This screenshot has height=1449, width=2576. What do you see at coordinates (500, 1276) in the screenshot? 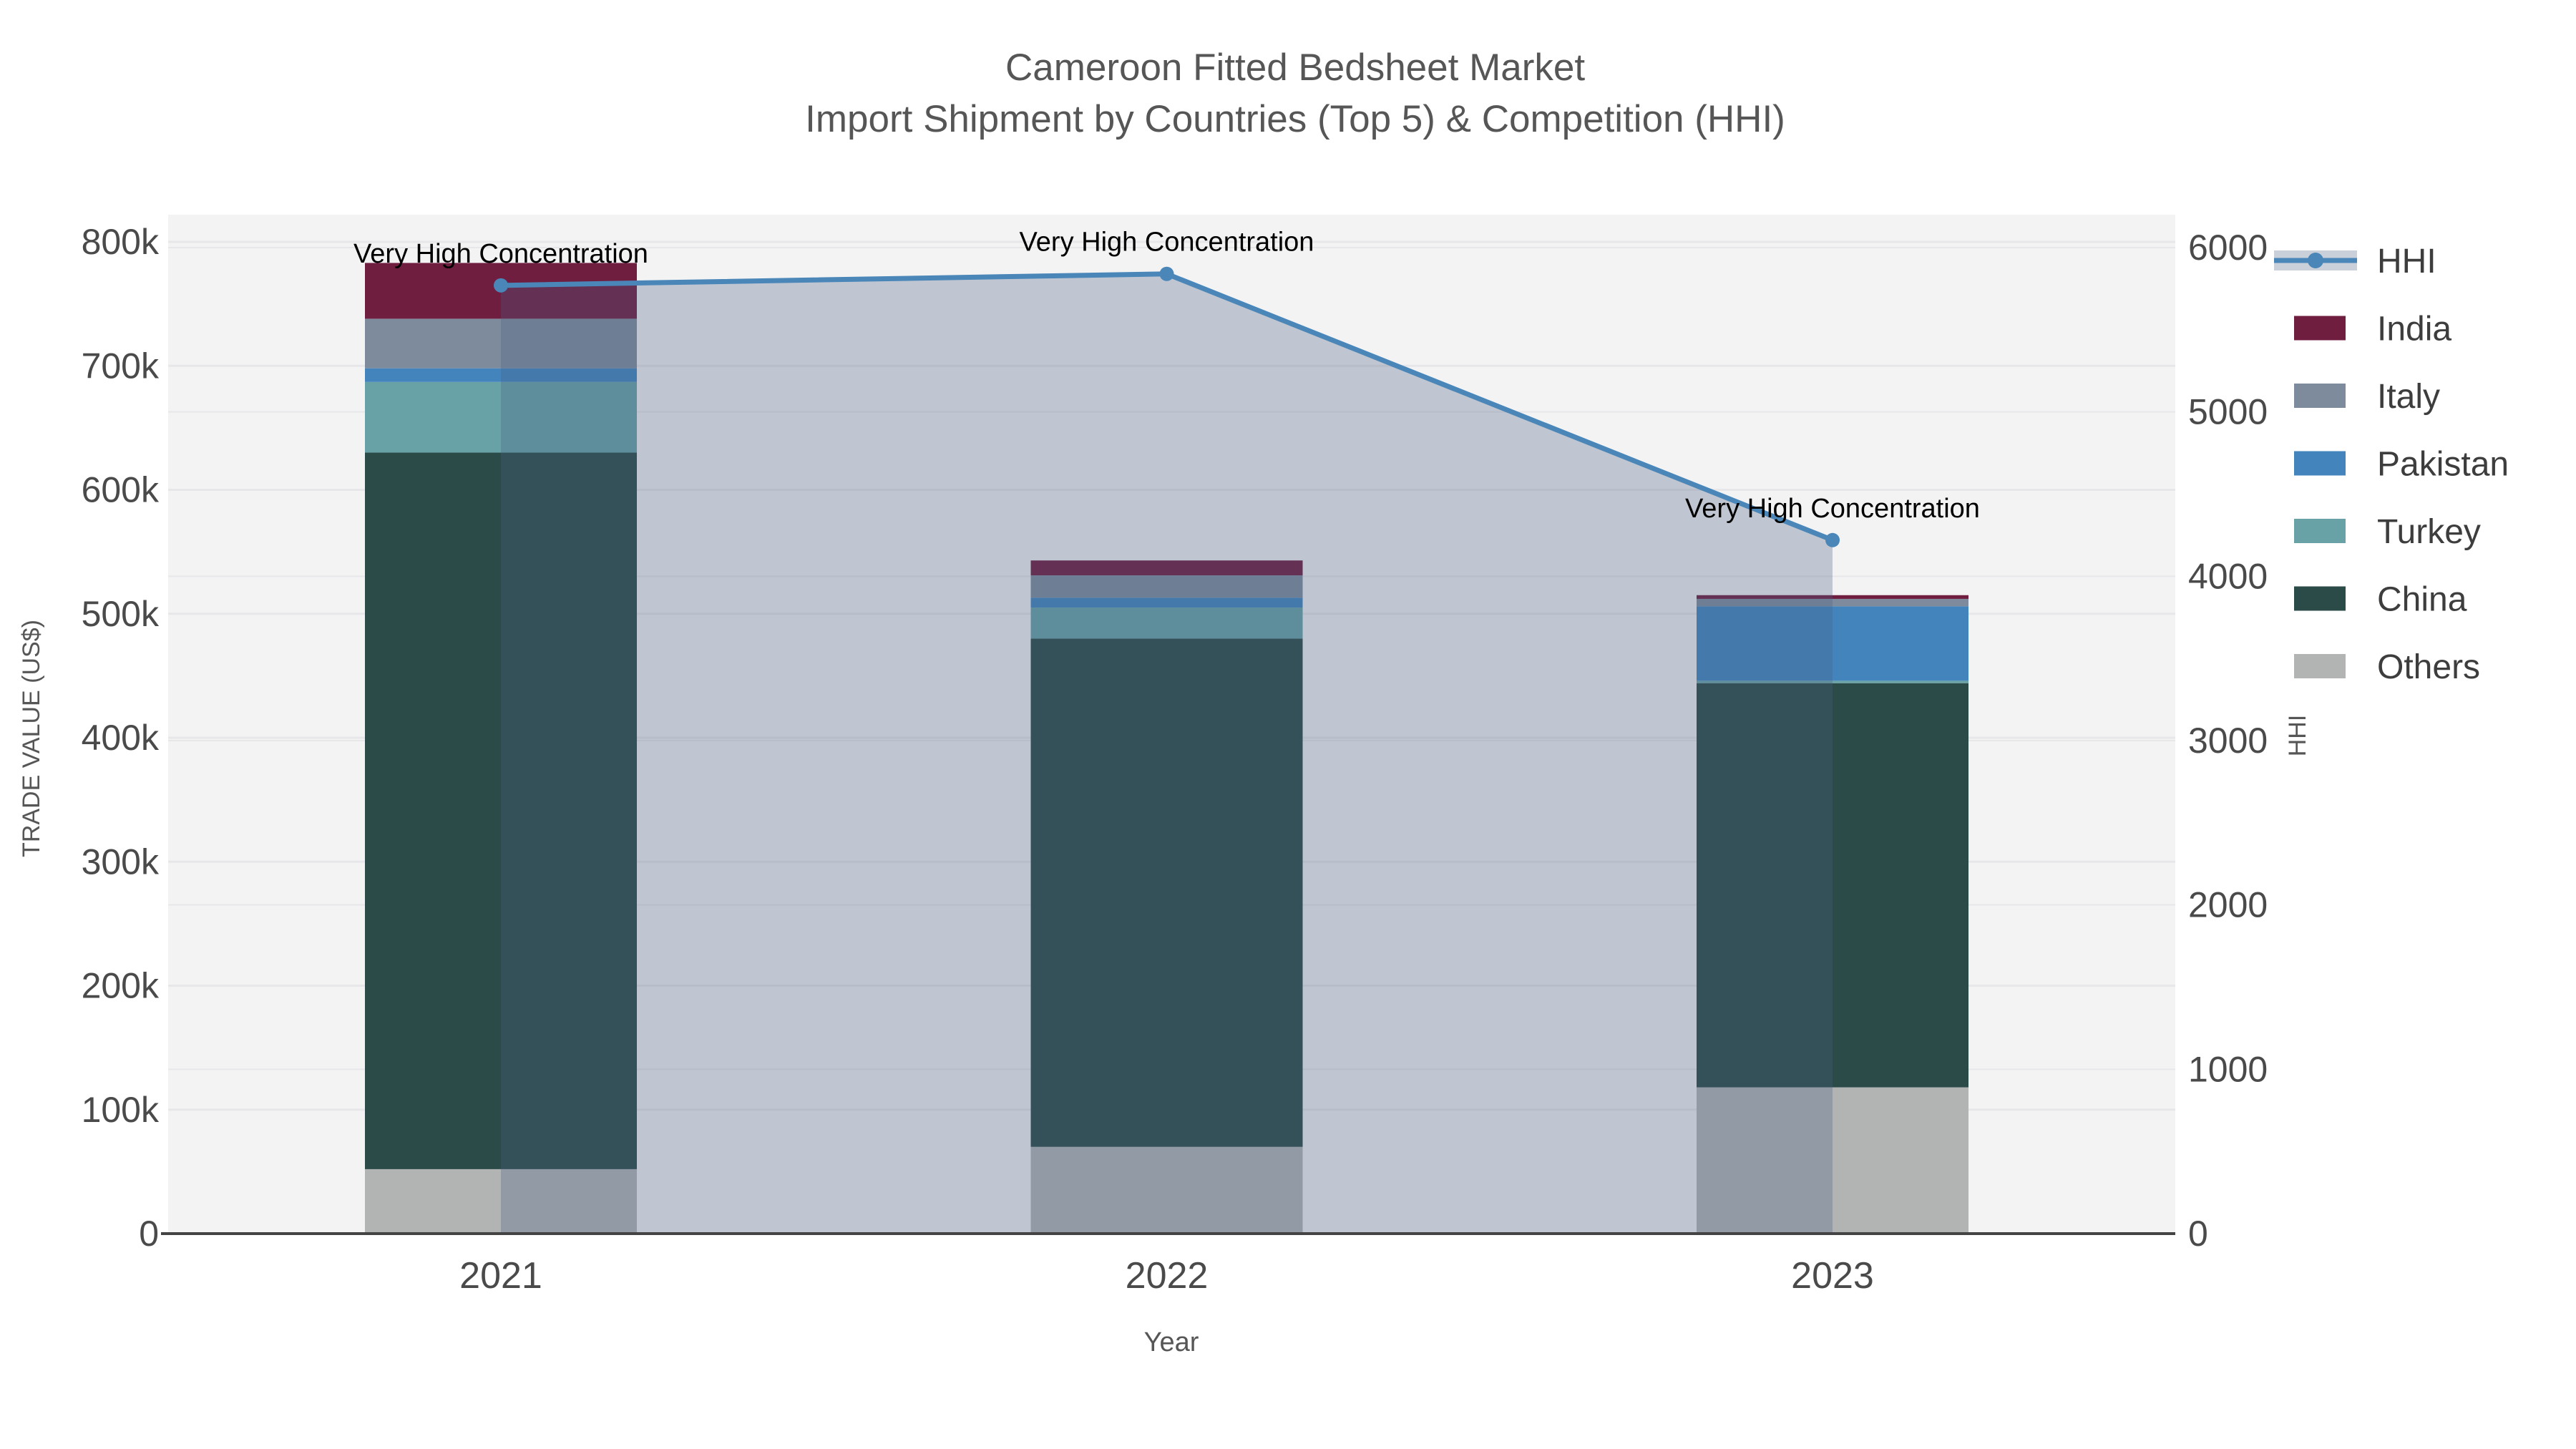
I see `x-tick-label-2021: 2021` at bounding box center [500, 1276].